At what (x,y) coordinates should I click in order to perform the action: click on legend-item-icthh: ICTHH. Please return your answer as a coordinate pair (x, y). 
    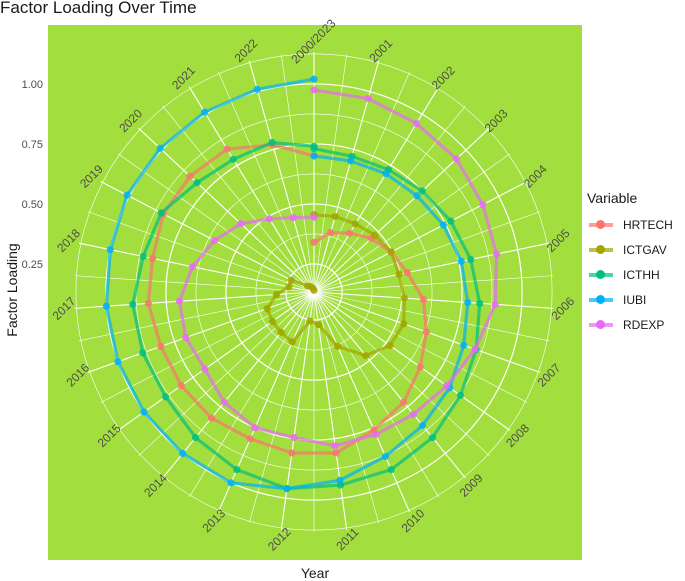
    Looking at the image, I should click on (630, 274).